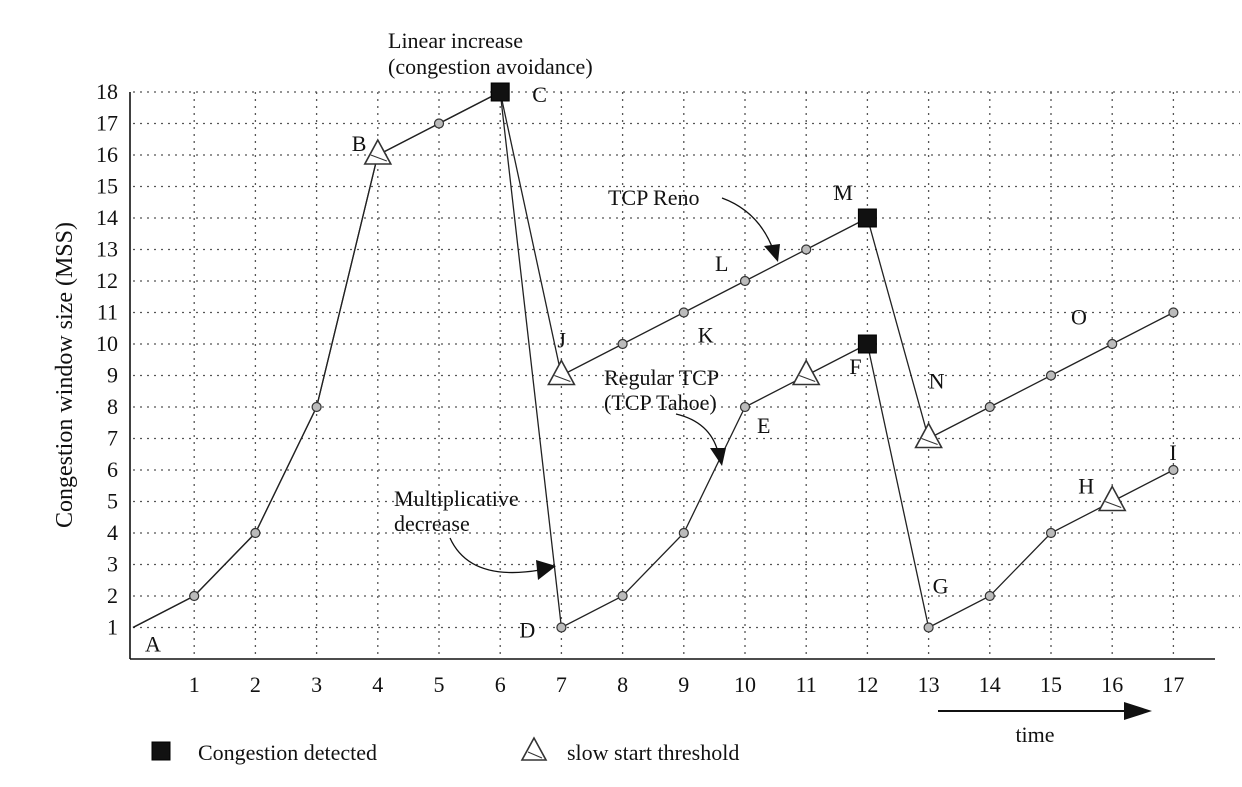 The image size is (1242, 787). What do you see at coordinates (194, 684) in the screenshot?
I see `x-tick-label: 1` at bounding box center [194, 684].